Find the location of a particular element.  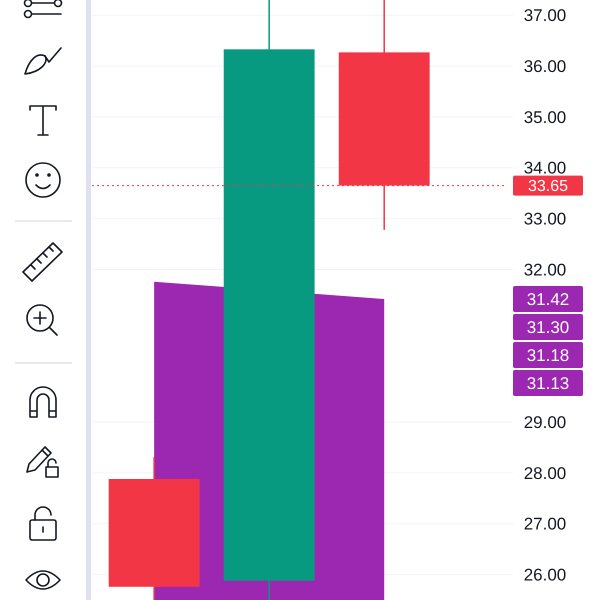

y-tick-label: 36.00 is located at coordinates (545, 66).